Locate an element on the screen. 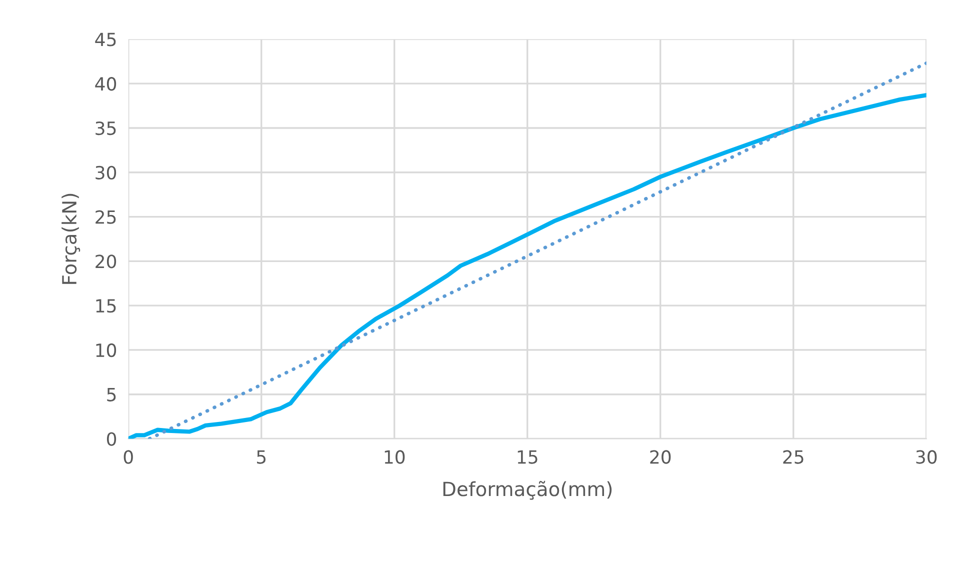 Image resolution: width=958 pixels, height=585 pixels. y-tick-label: 0 is located at coordinates (111, 439).